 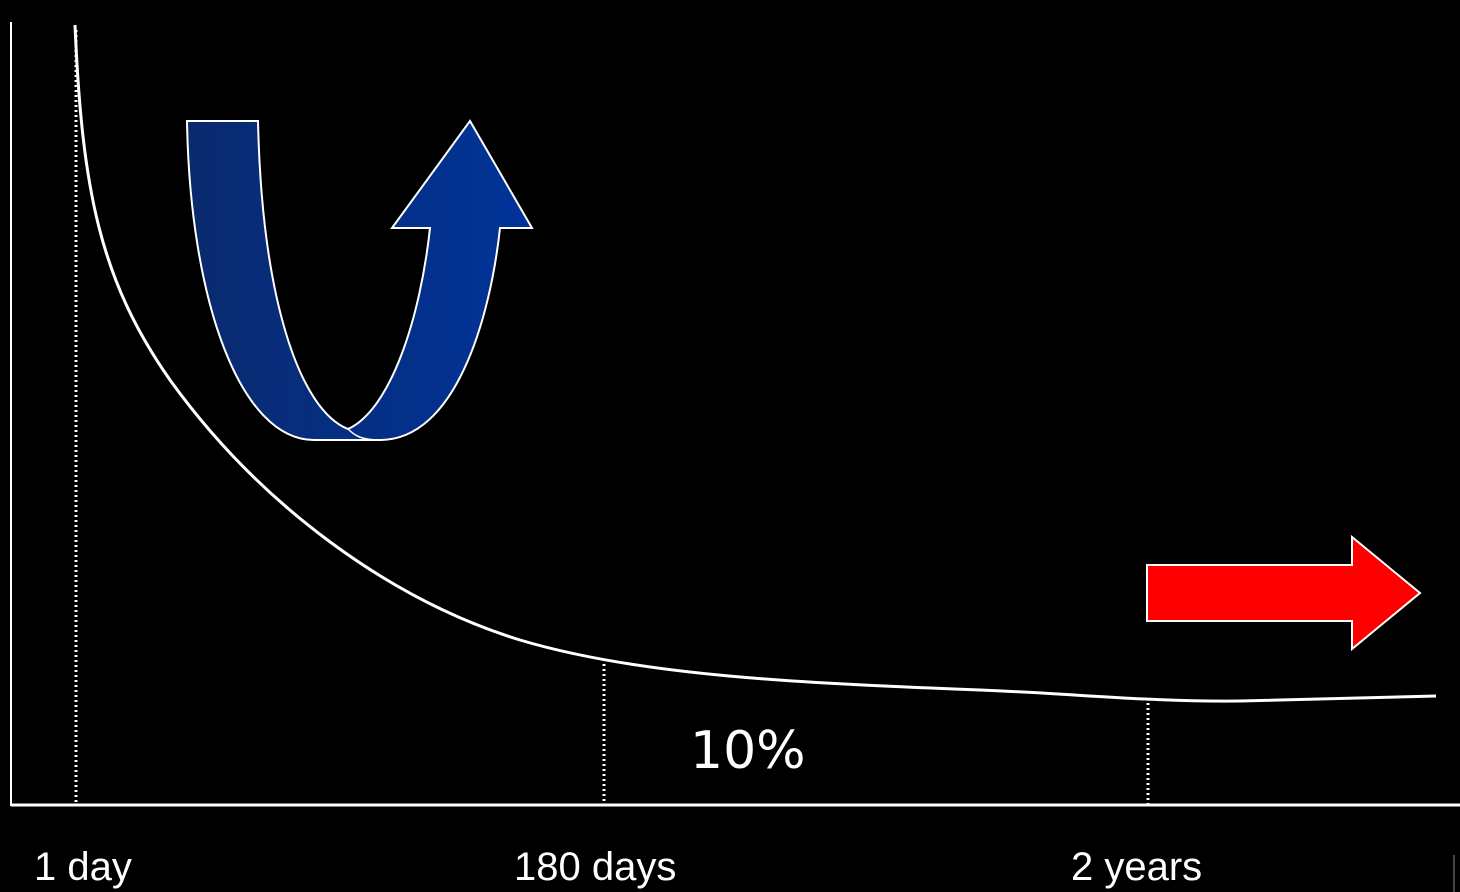 I want to click on x-tick-label-2-years: 2 years, so click(x=1136, y=867).